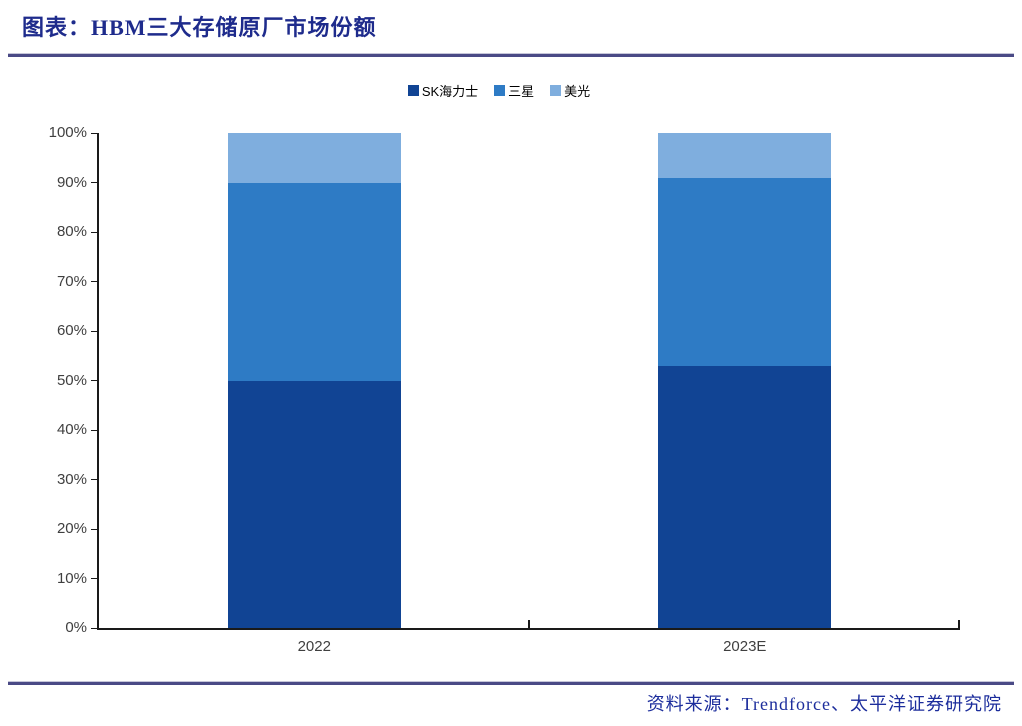 The height and width of the screenshot is (726, 1022). I want to click on y-axis-tick-label: 90%, so click(71, 182).